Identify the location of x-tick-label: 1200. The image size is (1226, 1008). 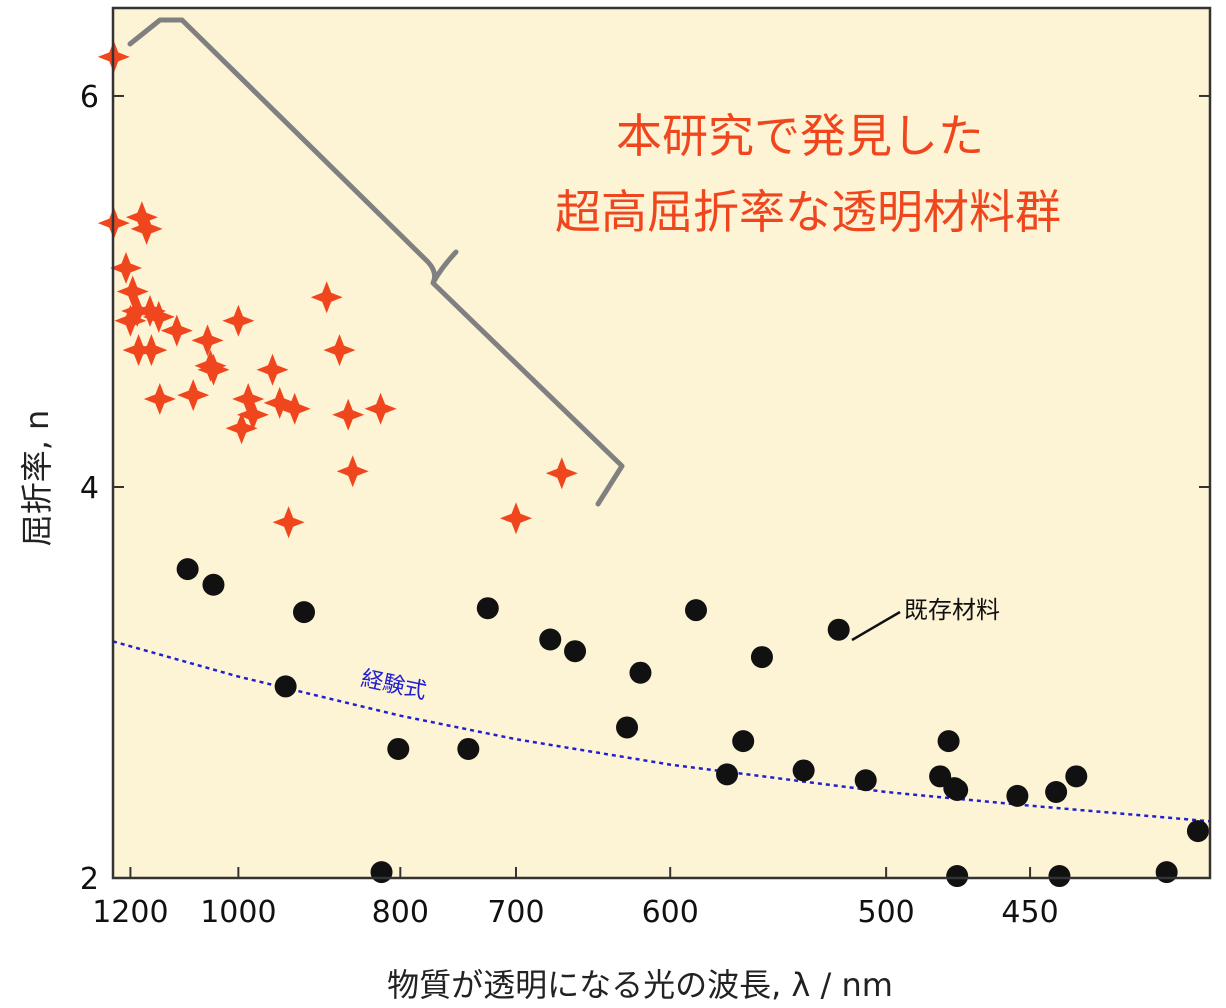
(130, 912).